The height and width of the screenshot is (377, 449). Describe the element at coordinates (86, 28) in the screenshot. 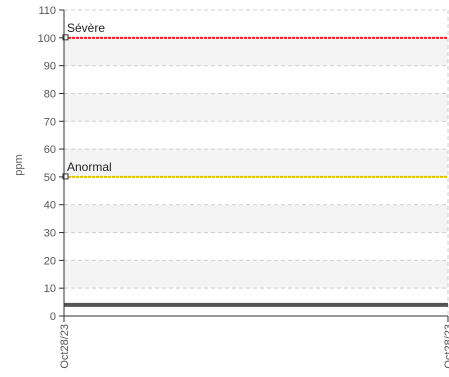

I see `threshold-label: Sévère` at that location.